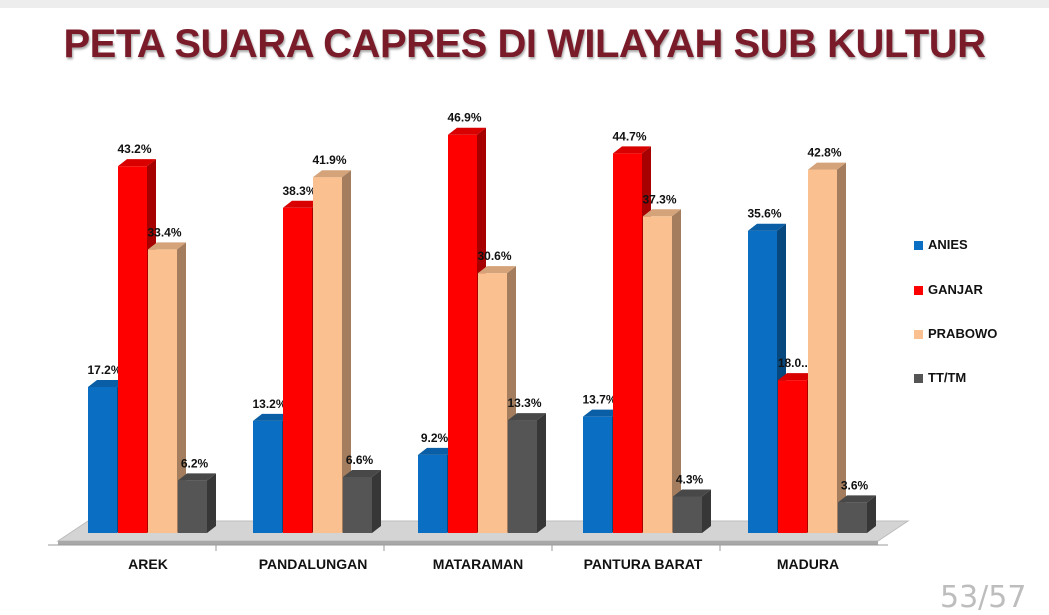  Describe the element at coordinates (267, 476) in the screenshot. I see `bar-anies-pandalungan` at that location.